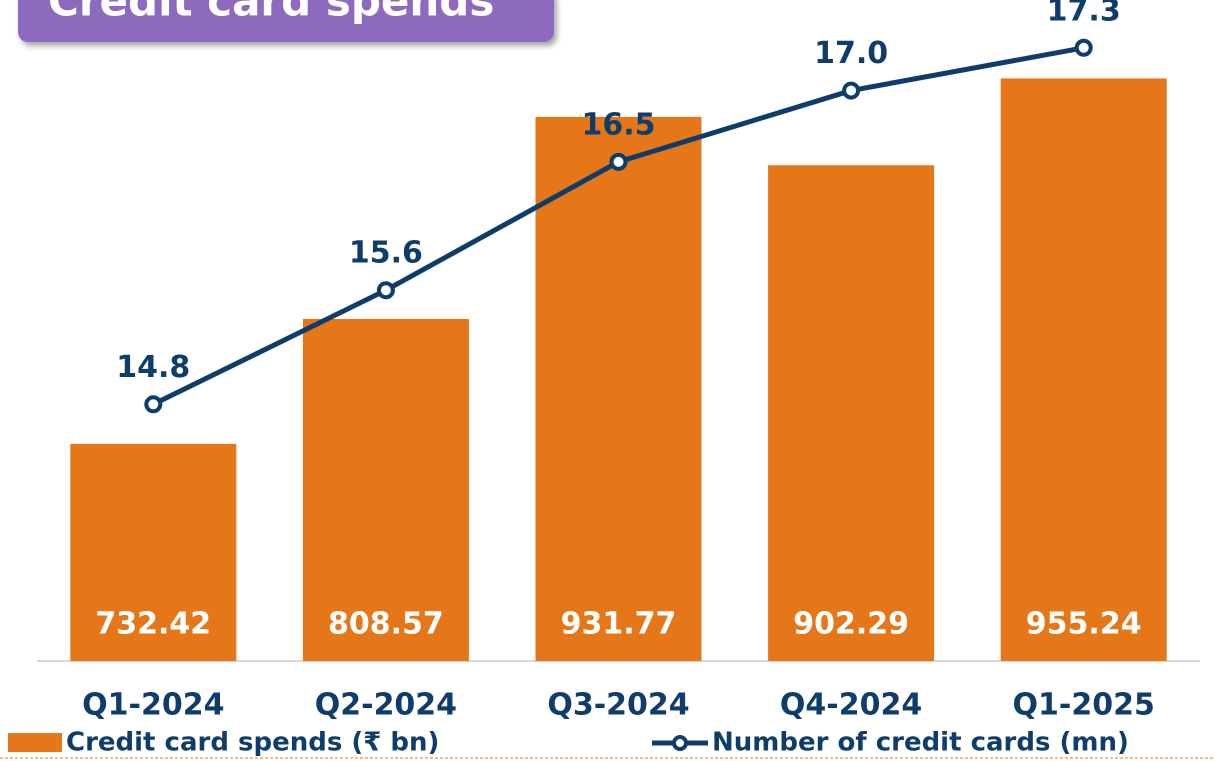  Describe the element at coordinates (153, 705) in the screenshot. I see `x-tick-label: Q1-2024` at that location.